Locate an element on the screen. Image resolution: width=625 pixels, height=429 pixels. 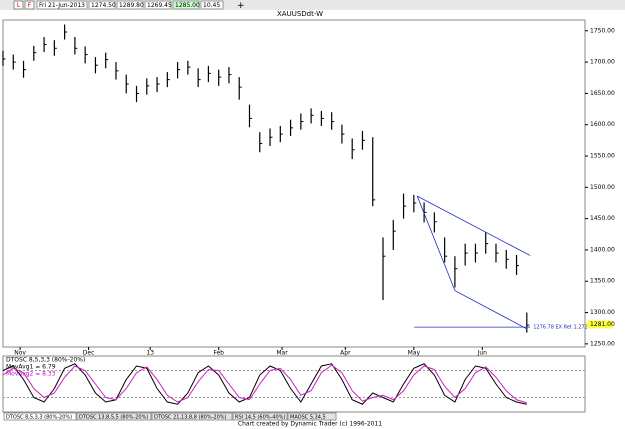
price-tag is located at coordinates (600, 324).